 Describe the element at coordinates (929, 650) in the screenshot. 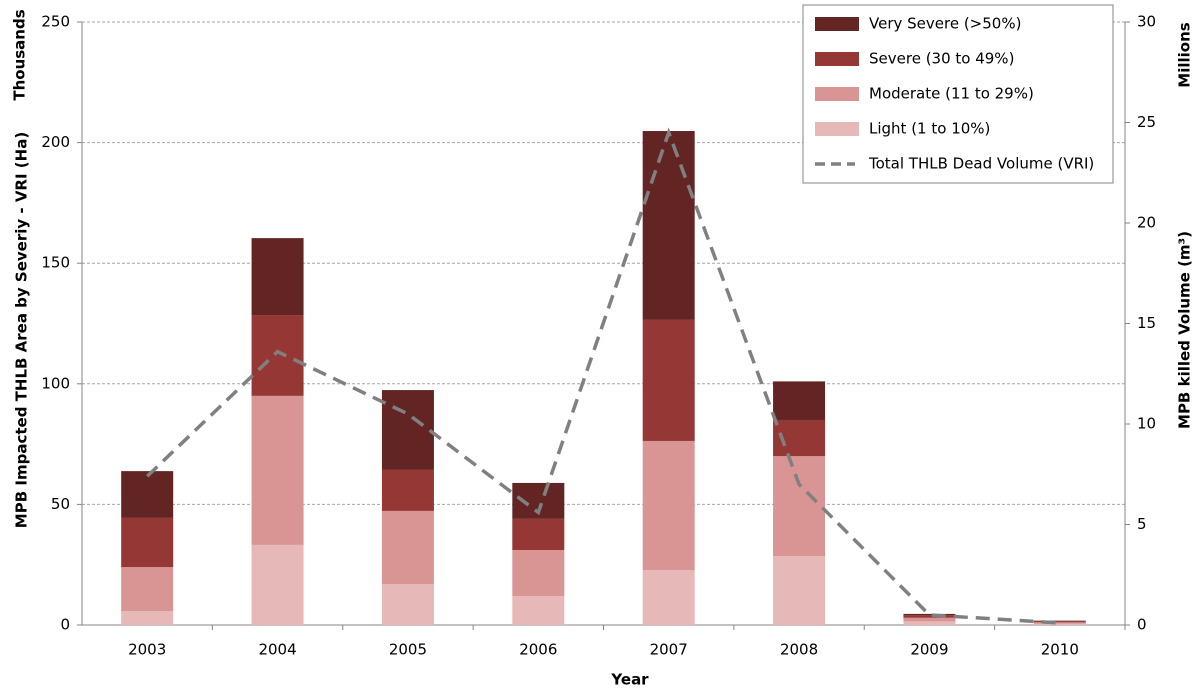

I see `x-tick-label: 2009` at that location.